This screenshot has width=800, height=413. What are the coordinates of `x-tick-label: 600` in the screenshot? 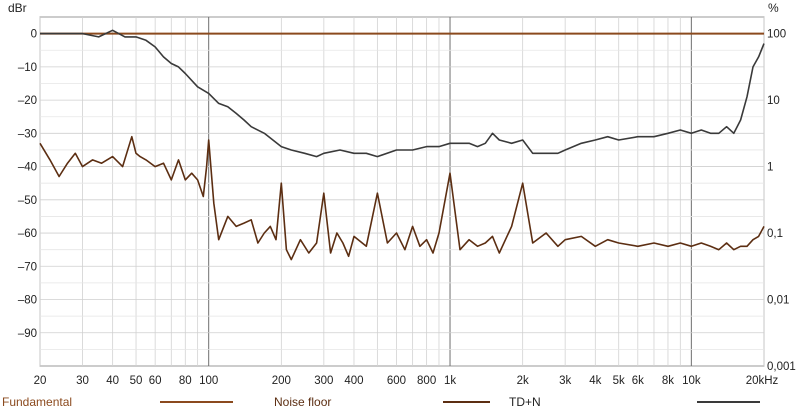 It's located at (396, 381).